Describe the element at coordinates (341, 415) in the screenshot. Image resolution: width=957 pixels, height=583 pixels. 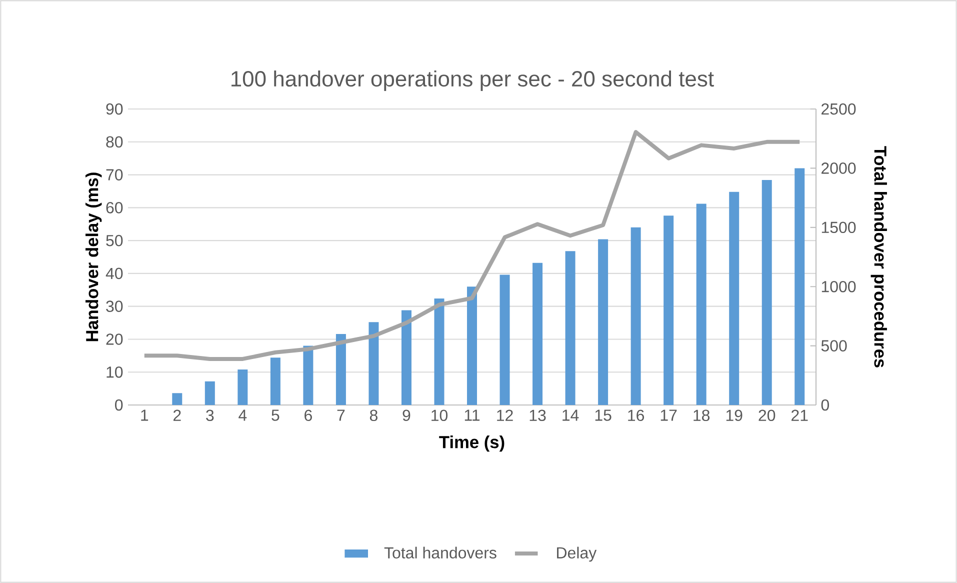
I see `x-tick-label: 7` at that location.